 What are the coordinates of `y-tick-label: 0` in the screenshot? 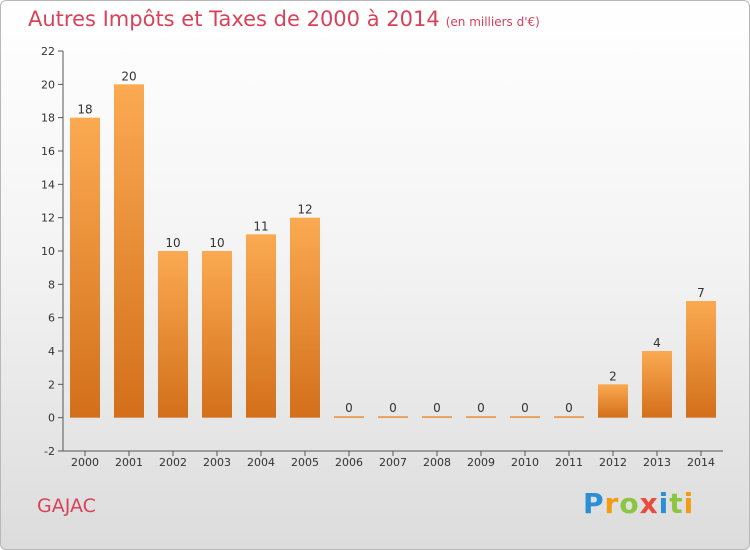 It's located at (51, 418).